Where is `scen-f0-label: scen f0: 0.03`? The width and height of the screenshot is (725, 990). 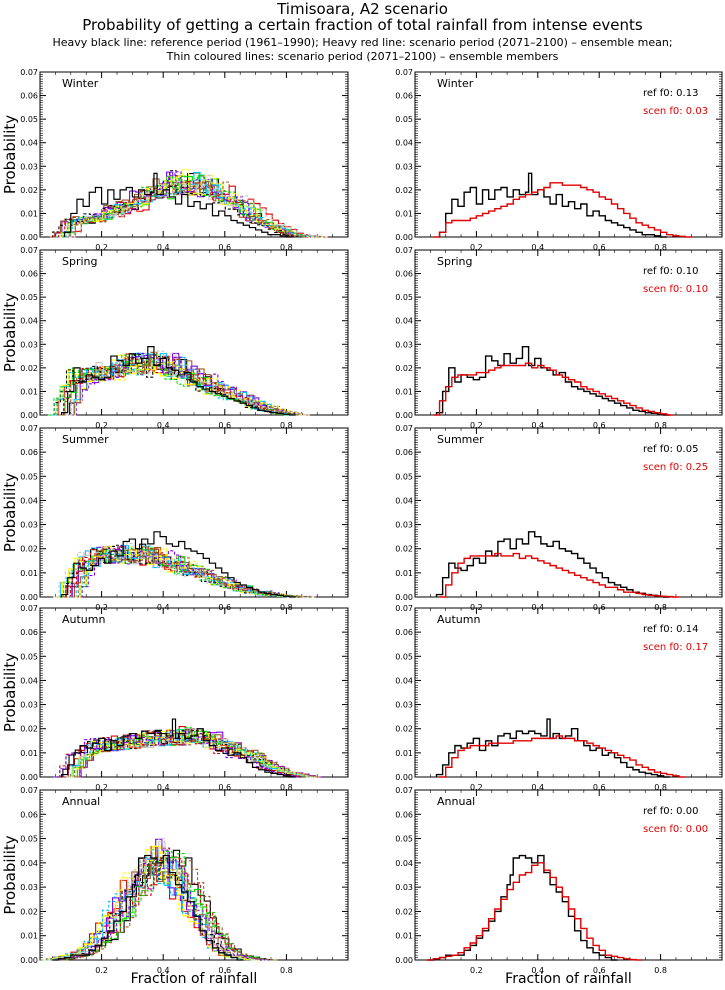
scen-f0-label: scen f0: 0.03 is located at coordinates (675, 111).